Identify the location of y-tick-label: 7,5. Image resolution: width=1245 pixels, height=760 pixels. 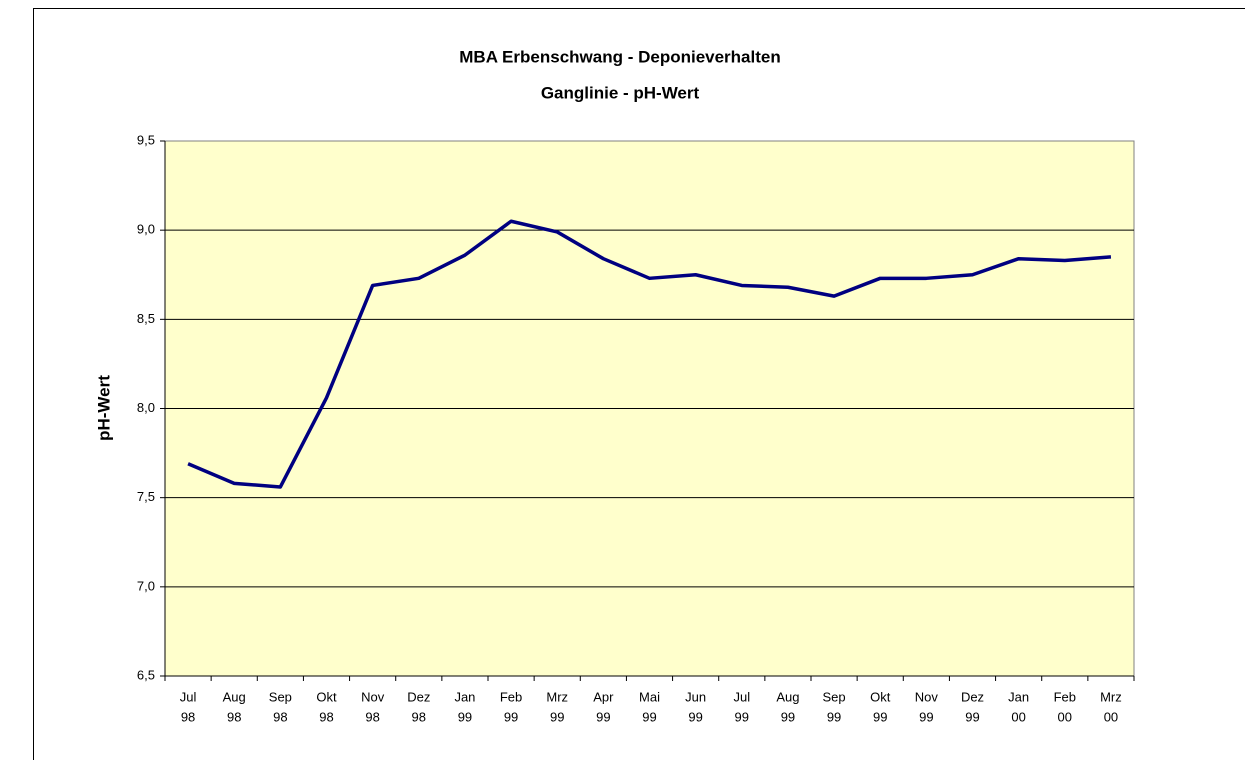
(146, 496).